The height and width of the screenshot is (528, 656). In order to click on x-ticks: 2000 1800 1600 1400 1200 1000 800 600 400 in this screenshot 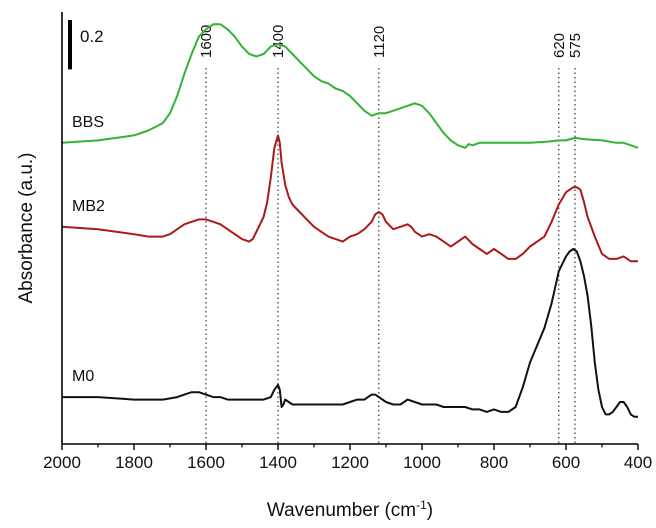, I will do `click(347, 458)`.